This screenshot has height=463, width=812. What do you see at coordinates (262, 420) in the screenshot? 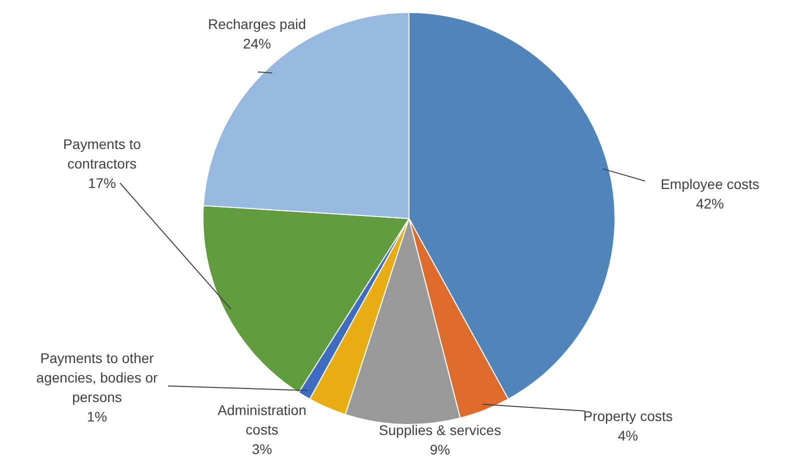
I see `slice-label: Administration costs` at bounding box center [262, 420].